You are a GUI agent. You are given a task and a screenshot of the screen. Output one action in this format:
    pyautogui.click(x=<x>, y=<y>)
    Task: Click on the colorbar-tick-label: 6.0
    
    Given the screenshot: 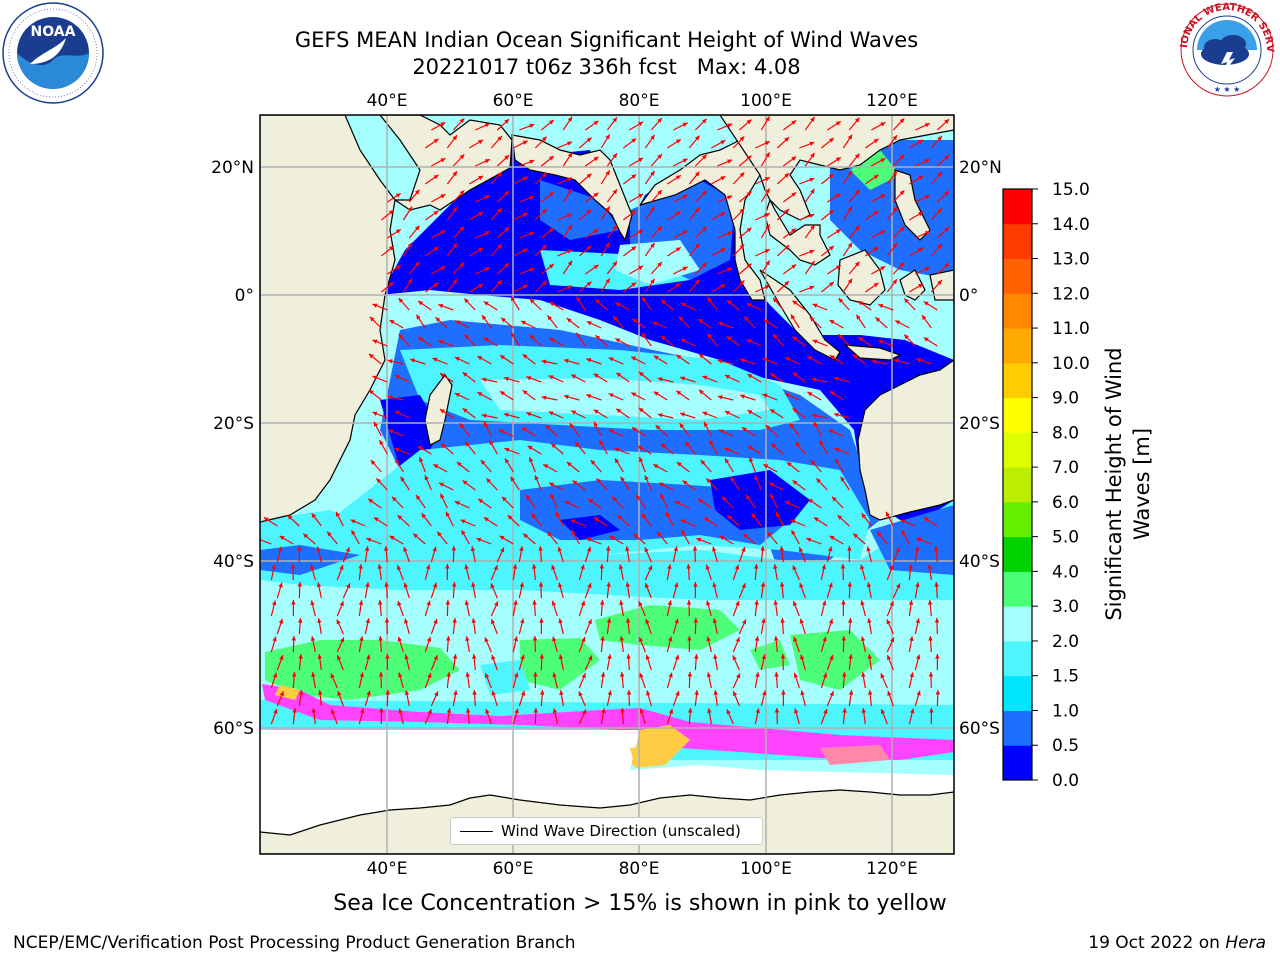 What is the action you would take?
    pyautogui.click(x=1065, y=503)
    